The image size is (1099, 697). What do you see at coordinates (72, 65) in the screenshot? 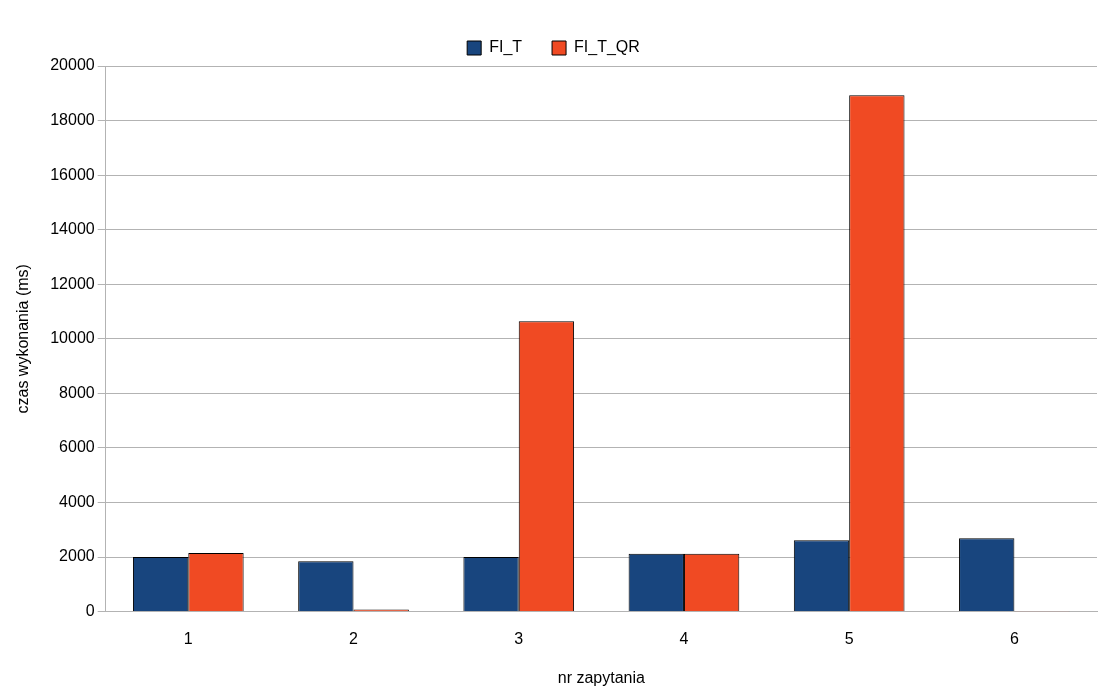
I see `y-tick-label: 20000` at bounding box center [72, 65].